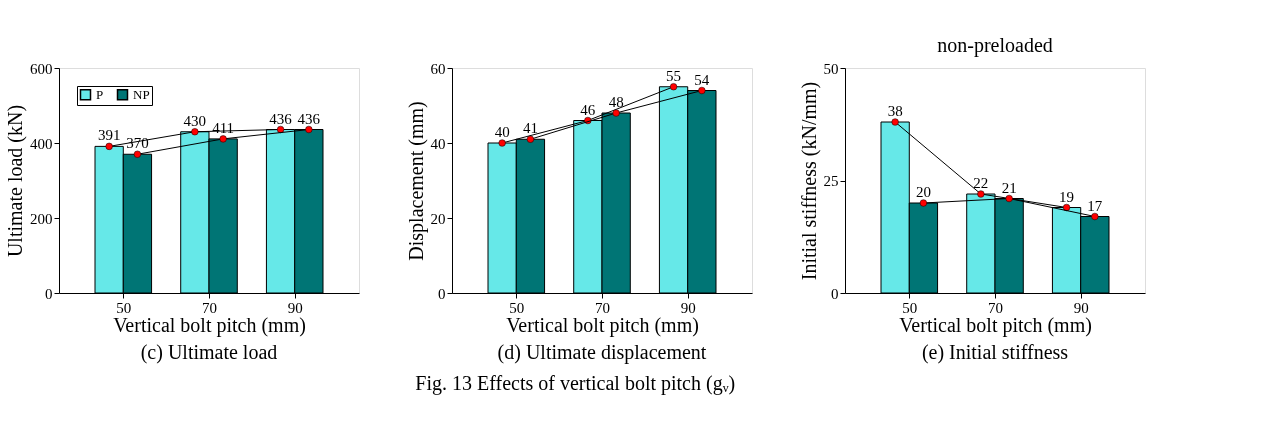 Image resolution: width=1287 pixels, height=448 pixels. I want to click on data-label: 41, so click(530, 128).